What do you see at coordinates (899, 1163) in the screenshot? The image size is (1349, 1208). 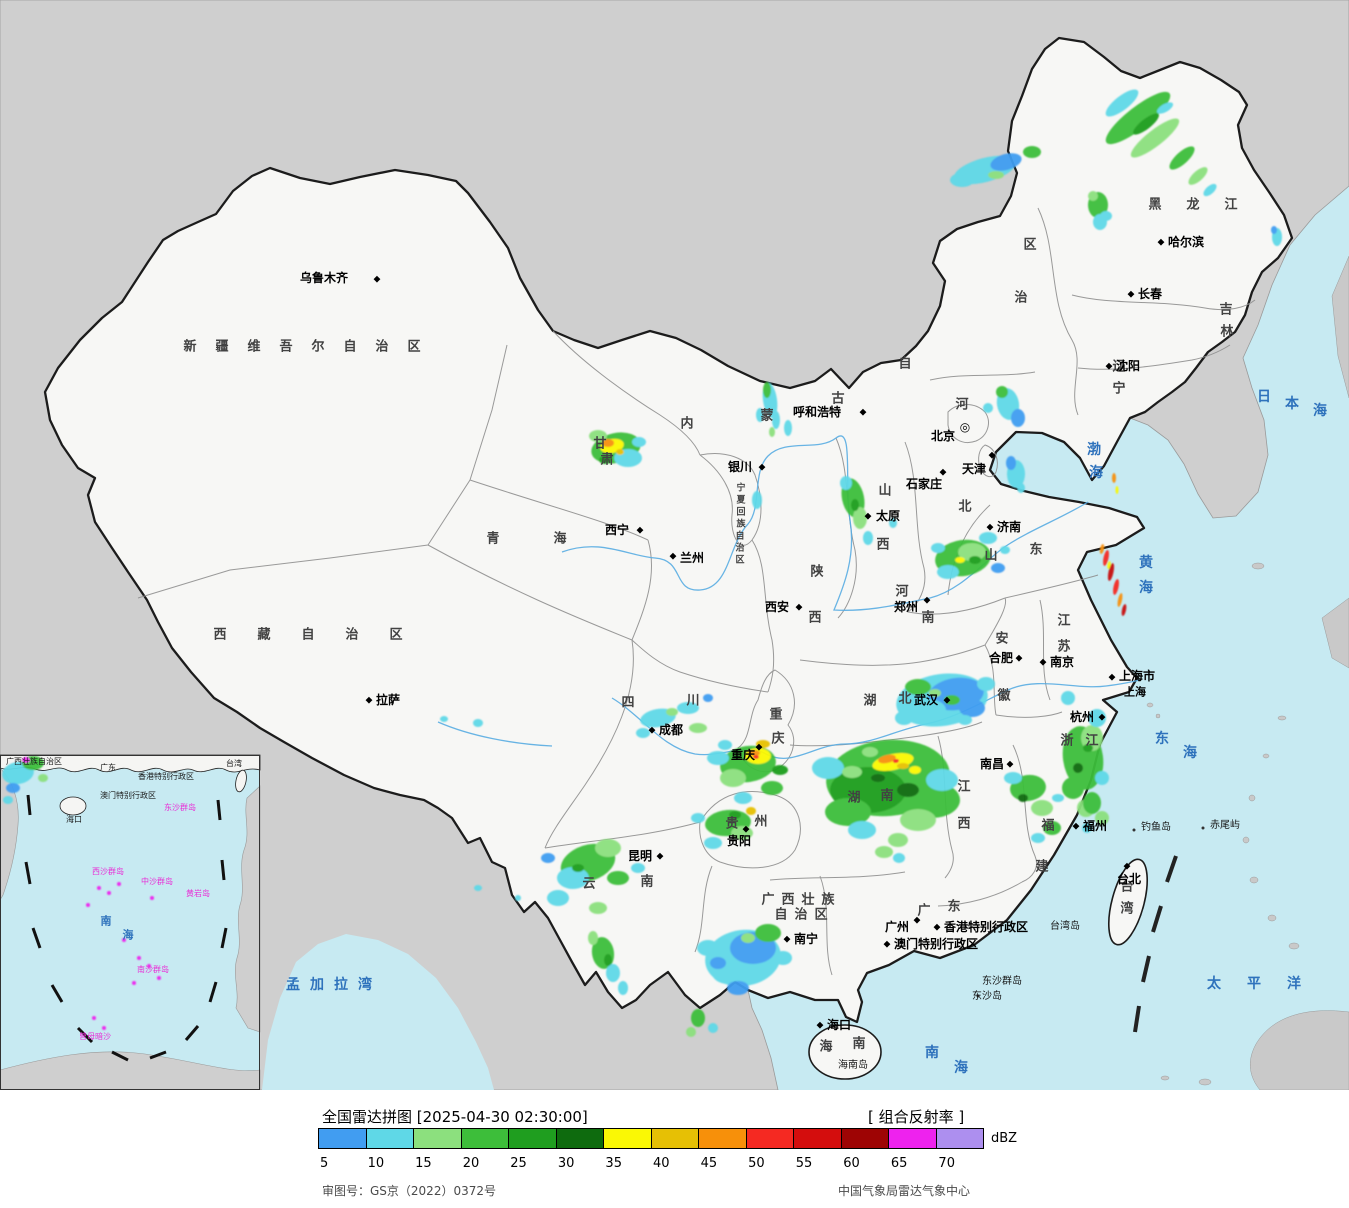 I see `legend-tick: 65` at bounding box center [899, 1163].